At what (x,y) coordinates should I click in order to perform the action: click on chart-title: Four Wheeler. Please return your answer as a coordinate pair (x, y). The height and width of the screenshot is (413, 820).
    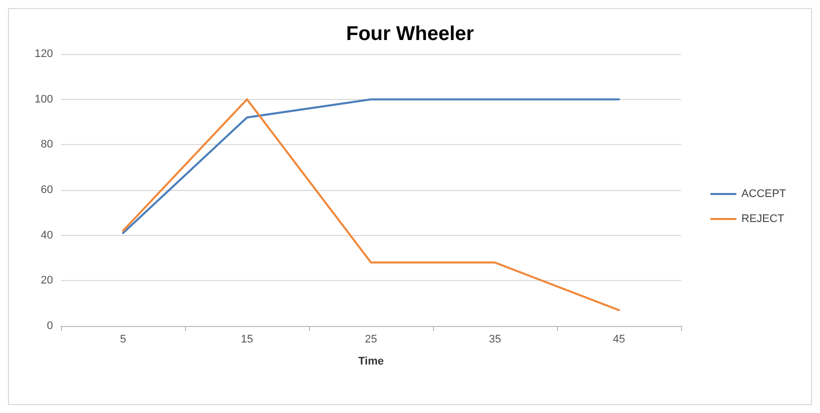
    Looking at the image, I should click on (410, 34).